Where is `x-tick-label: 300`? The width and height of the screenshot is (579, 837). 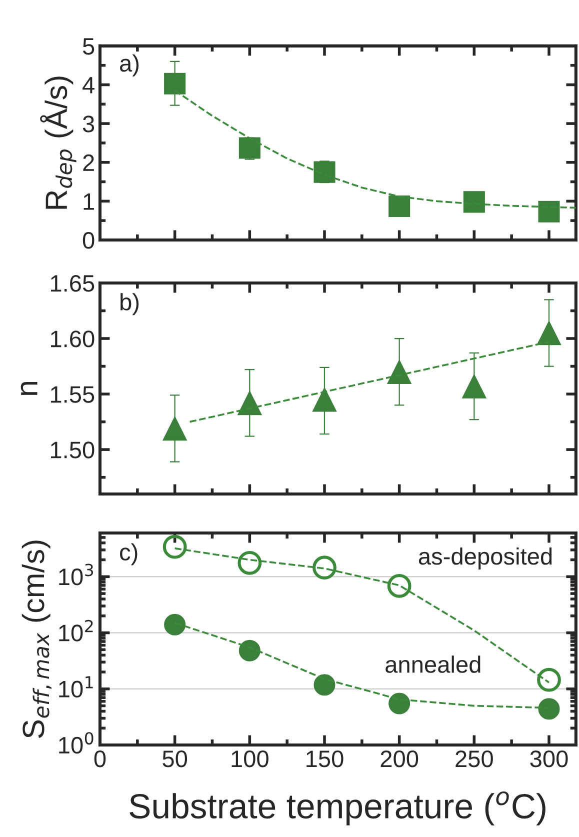 x-tick-label: 300 is located at coordinates (549, 759).